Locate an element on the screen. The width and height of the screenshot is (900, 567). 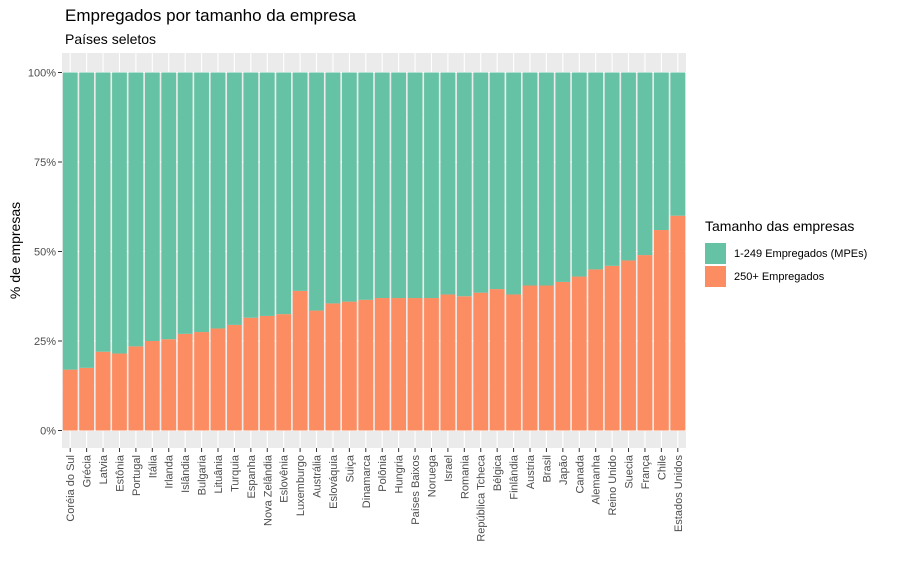
x-tick-label: Chile is located at coordinates (662, 467).